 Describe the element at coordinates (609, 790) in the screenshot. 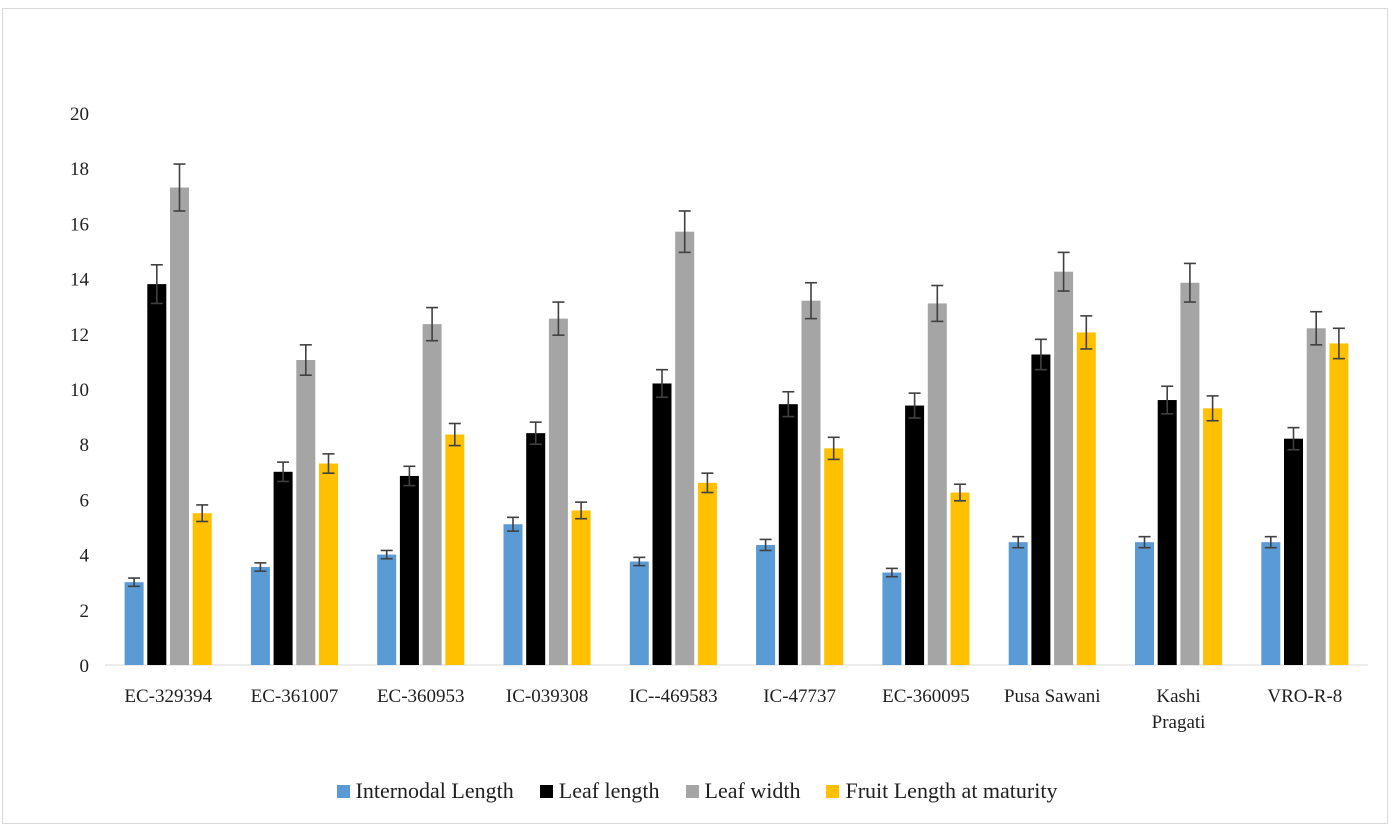

I see `legend-label: Leaf length` at that location.